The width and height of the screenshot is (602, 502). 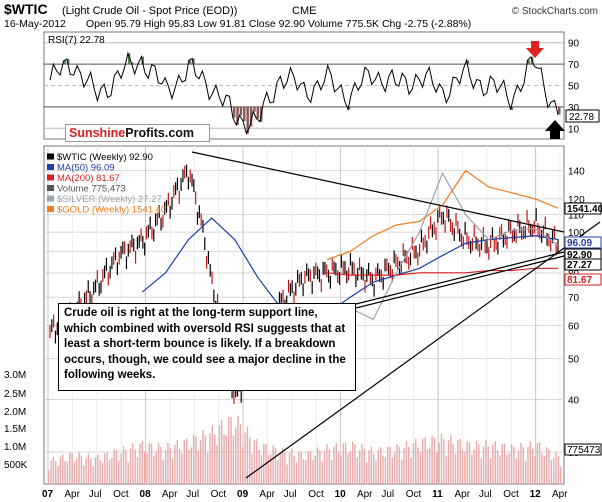 I want to click on legend-entry: $GOLD (Weekly) 1541.40, so click(x=111, y=210).